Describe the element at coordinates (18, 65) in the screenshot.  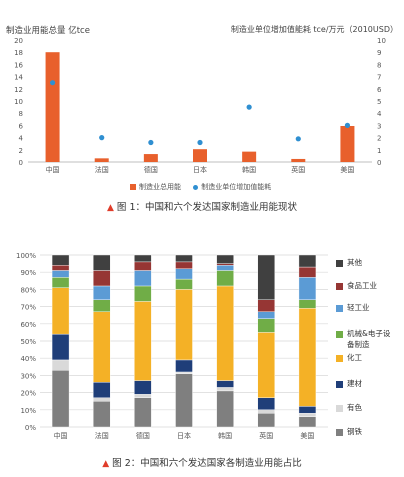
I see `figure1-left-tick-label: 16` at that location.